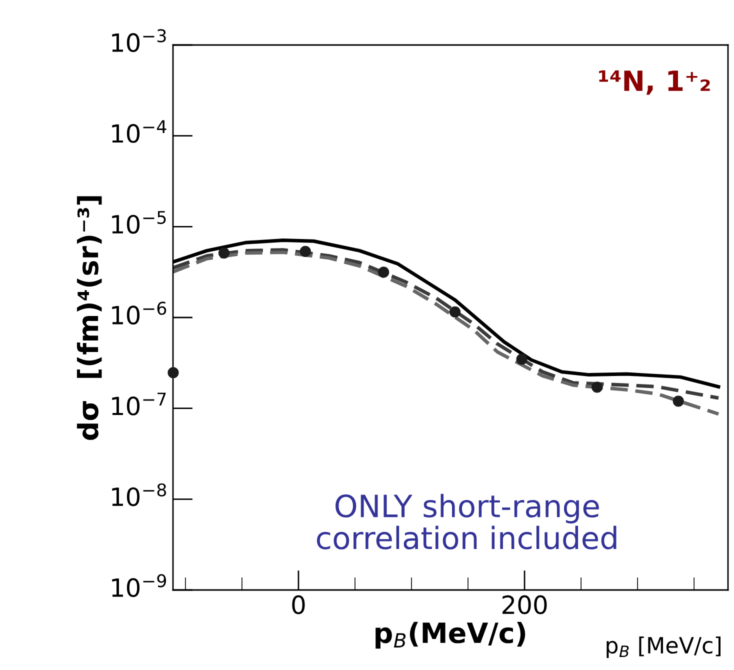  Describe the element at coordinates (89, 318) in the screenshot. I see `y-axis-title: dσ [(fm)⁴(sr)⁻³]` at that location.